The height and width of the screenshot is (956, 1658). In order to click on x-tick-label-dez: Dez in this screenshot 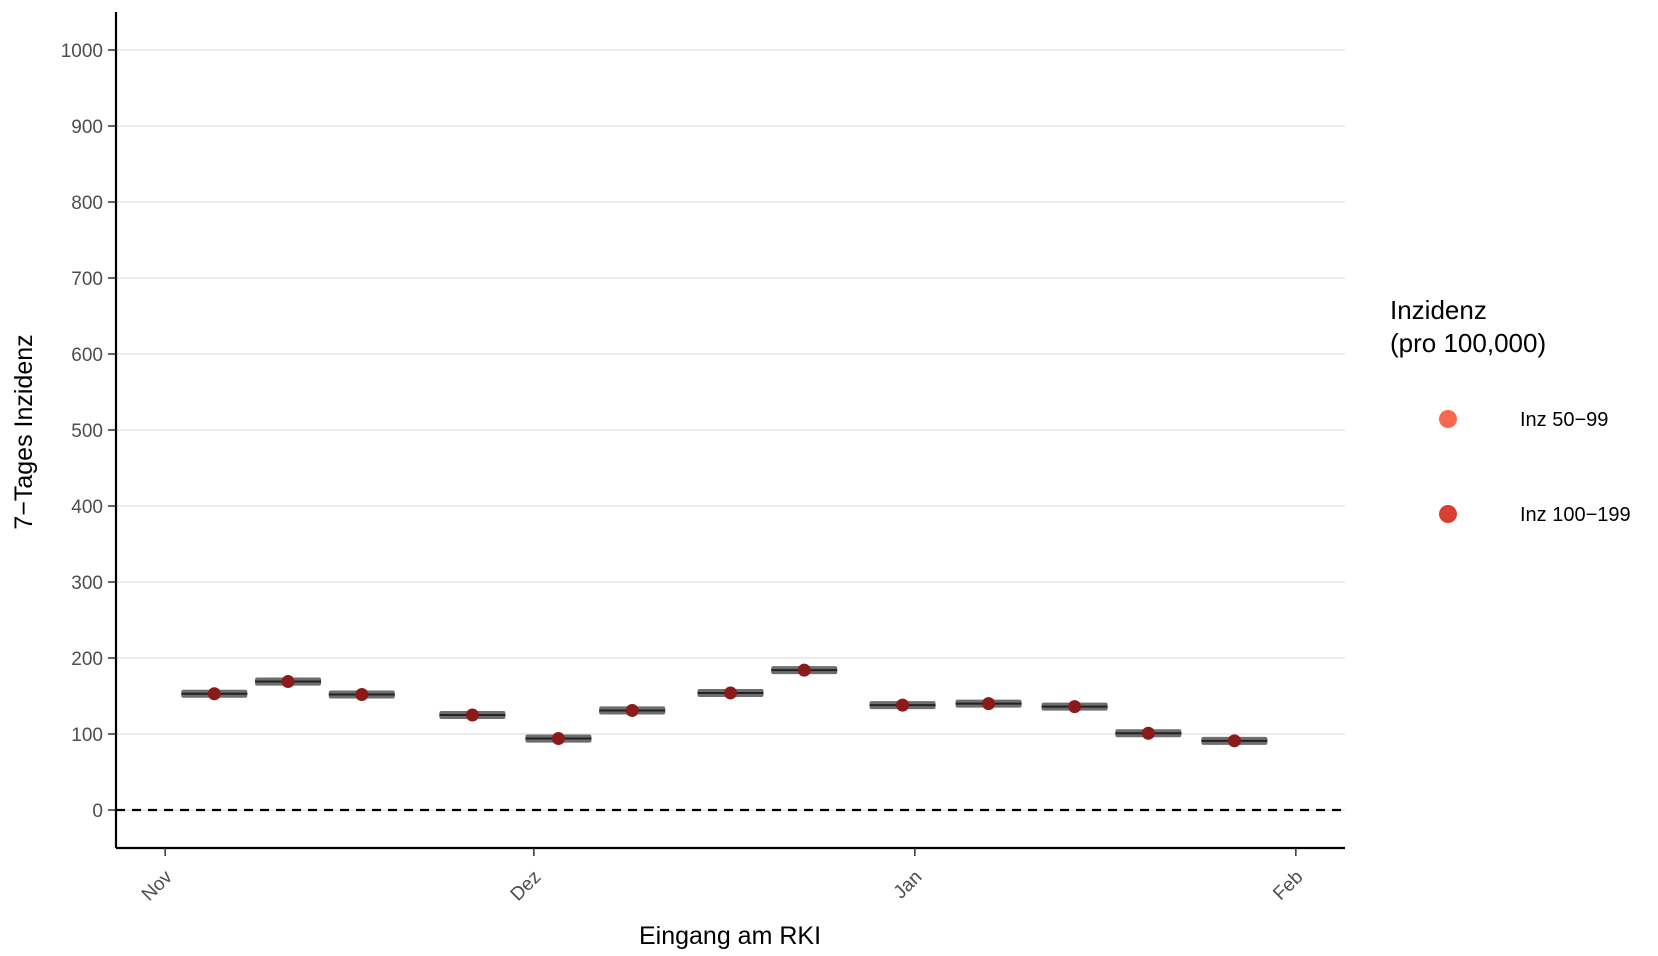, I will do `click(526, 886)`.